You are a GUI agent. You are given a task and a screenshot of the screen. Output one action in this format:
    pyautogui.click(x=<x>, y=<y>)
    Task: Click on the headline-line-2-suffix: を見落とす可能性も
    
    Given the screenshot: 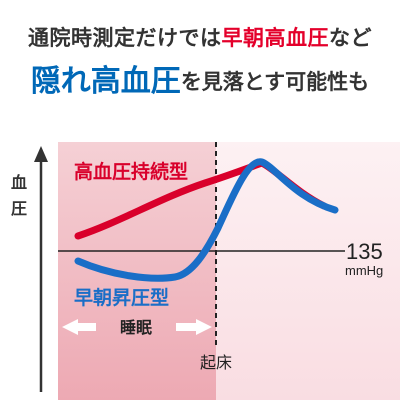 What is the action you would take?
    pyautogui.click(x=275, y=82)
    